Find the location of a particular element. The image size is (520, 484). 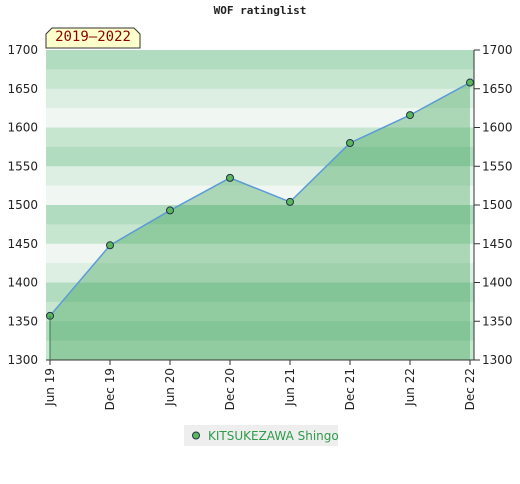

y-tick-label: 1500 is located at coordinates (22, 205).